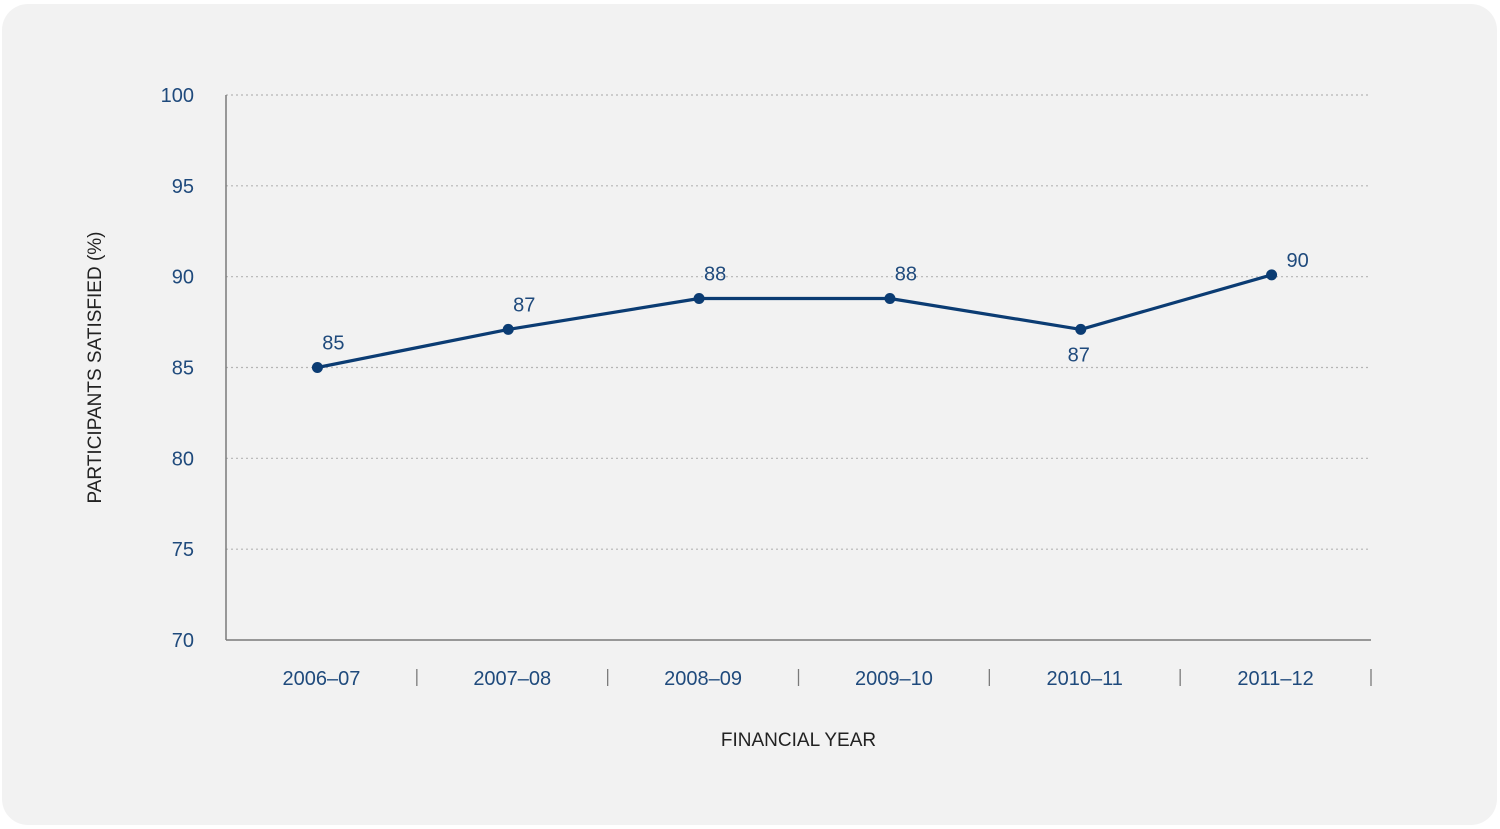  Describe the element at coordinates (1275, 679) in the screenshot. I see `x-tick-label: 2011–12` at that location.